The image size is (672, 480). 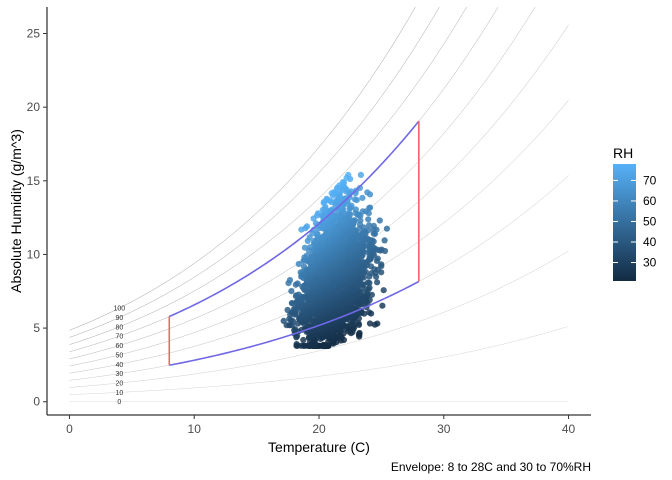 I want to click on rh-curve-label-90: 90, so click(x=119, y=318).